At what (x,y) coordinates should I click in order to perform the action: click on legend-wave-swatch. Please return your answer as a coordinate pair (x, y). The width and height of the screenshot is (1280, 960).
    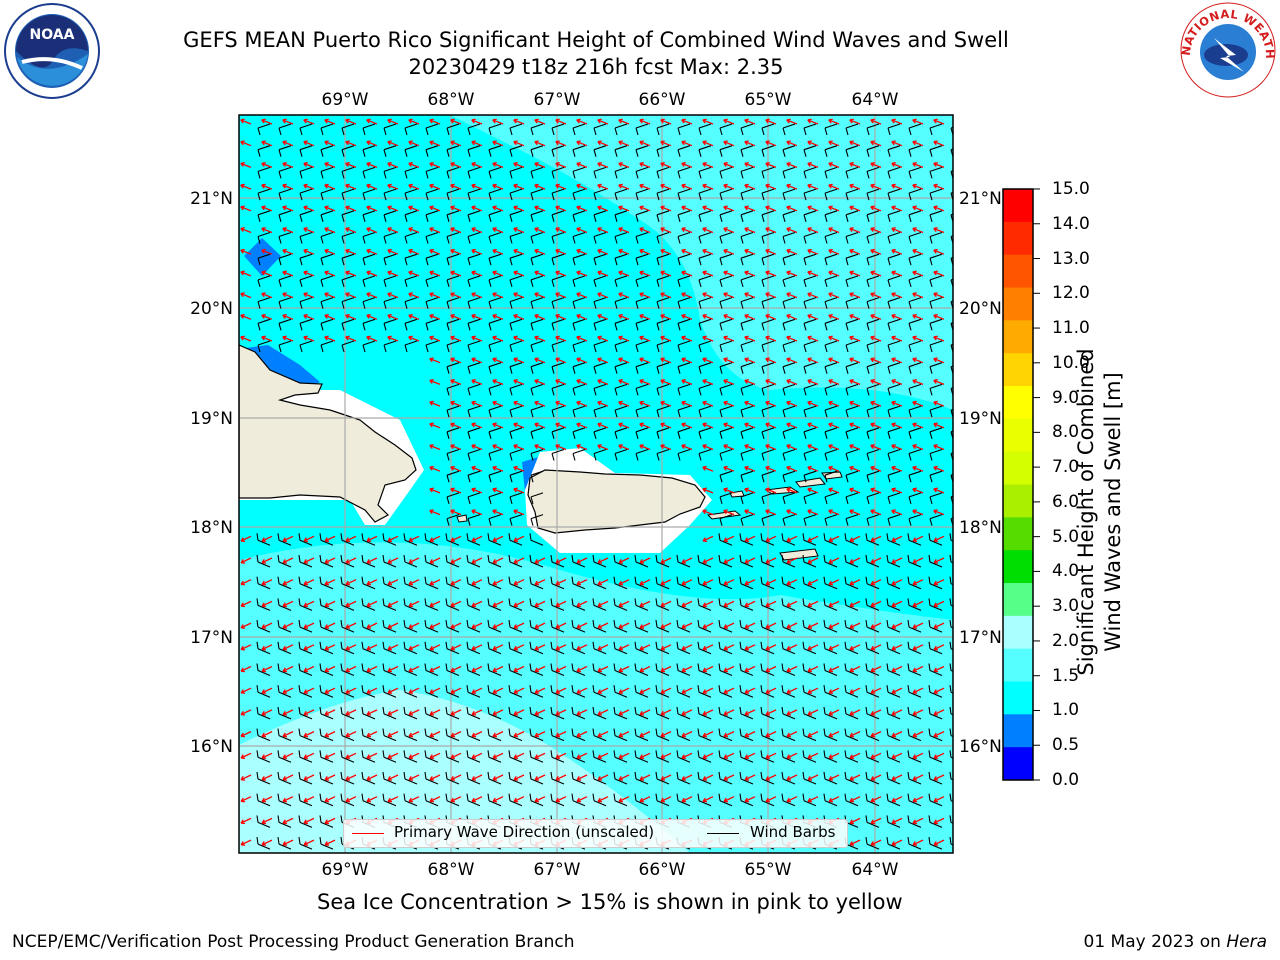
    Looking at the image, I should click on (368, 833).